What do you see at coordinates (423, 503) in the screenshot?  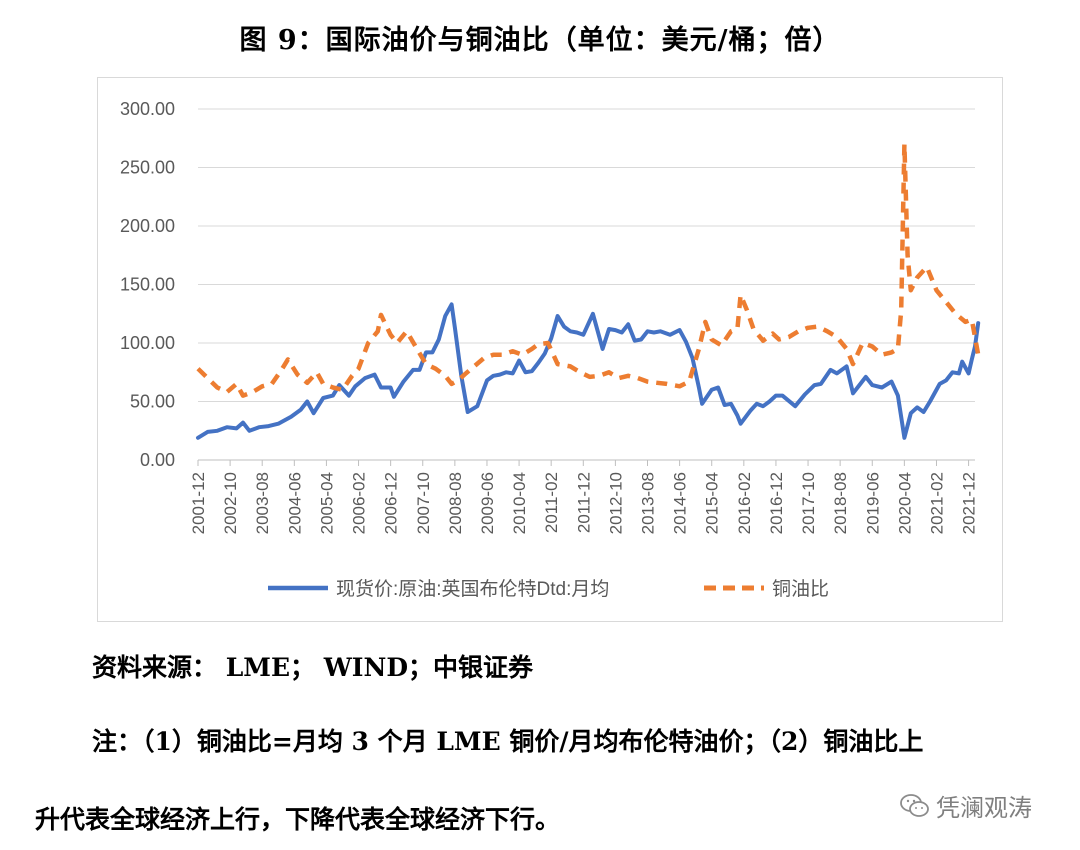 I see `x-tick-label: 2007-10` at bounding box center [423, 503].